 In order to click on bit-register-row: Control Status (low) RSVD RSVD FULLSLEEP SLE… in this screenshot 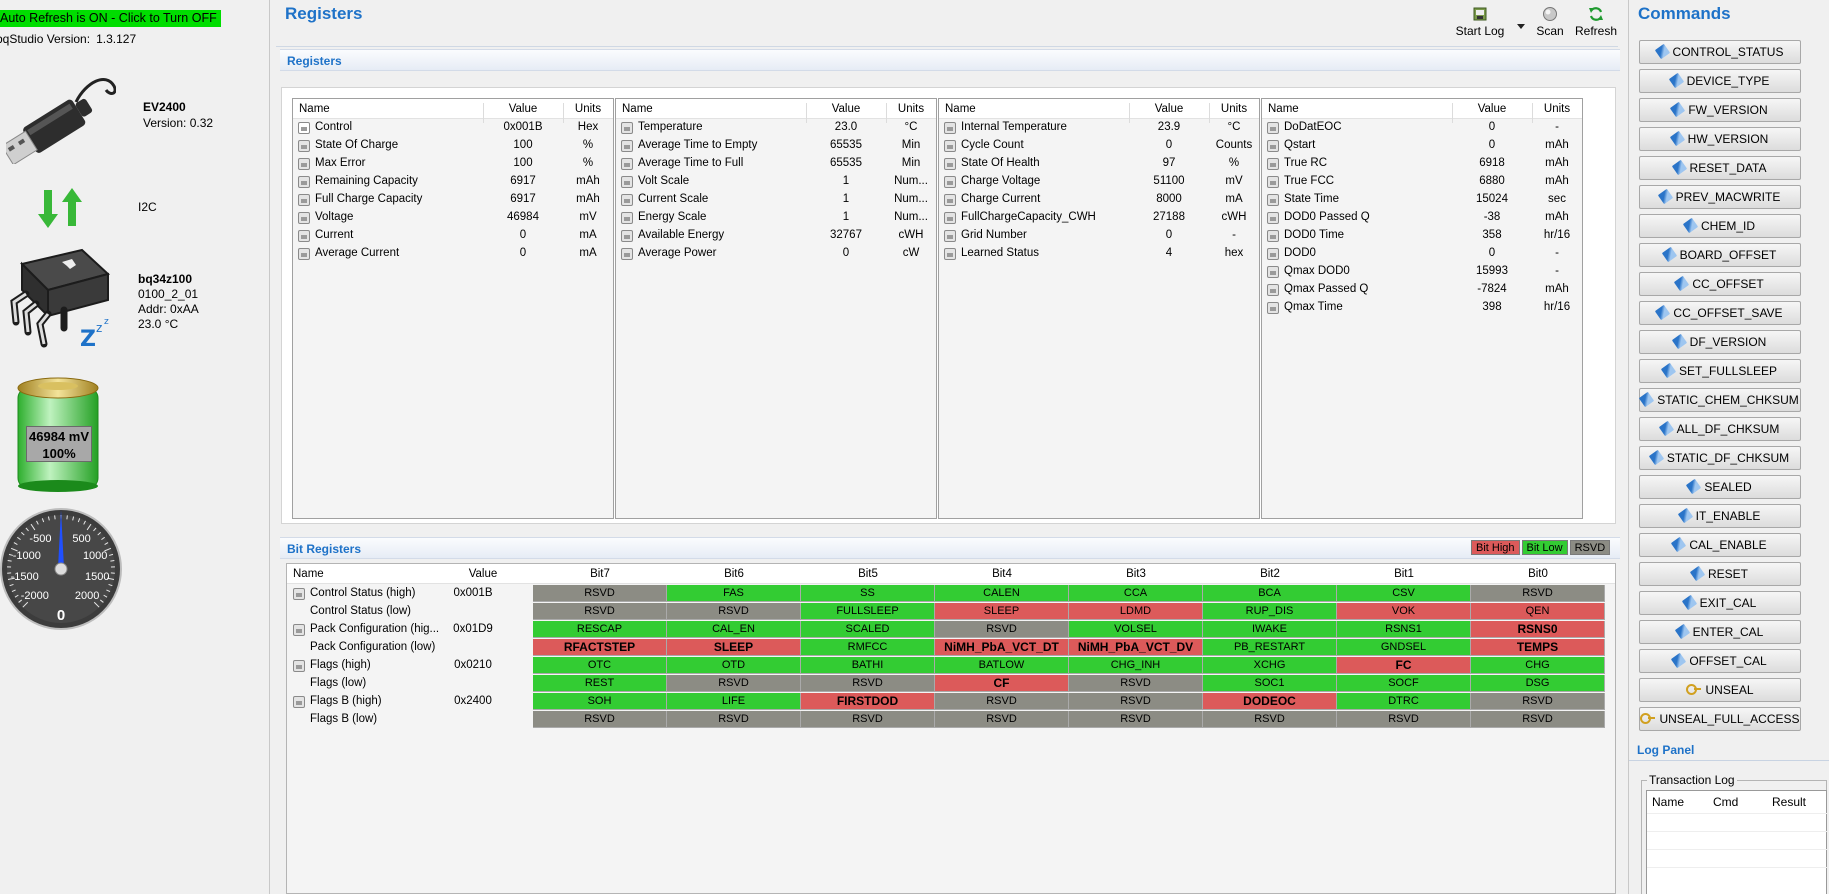, I will do `click(951, 612)`.